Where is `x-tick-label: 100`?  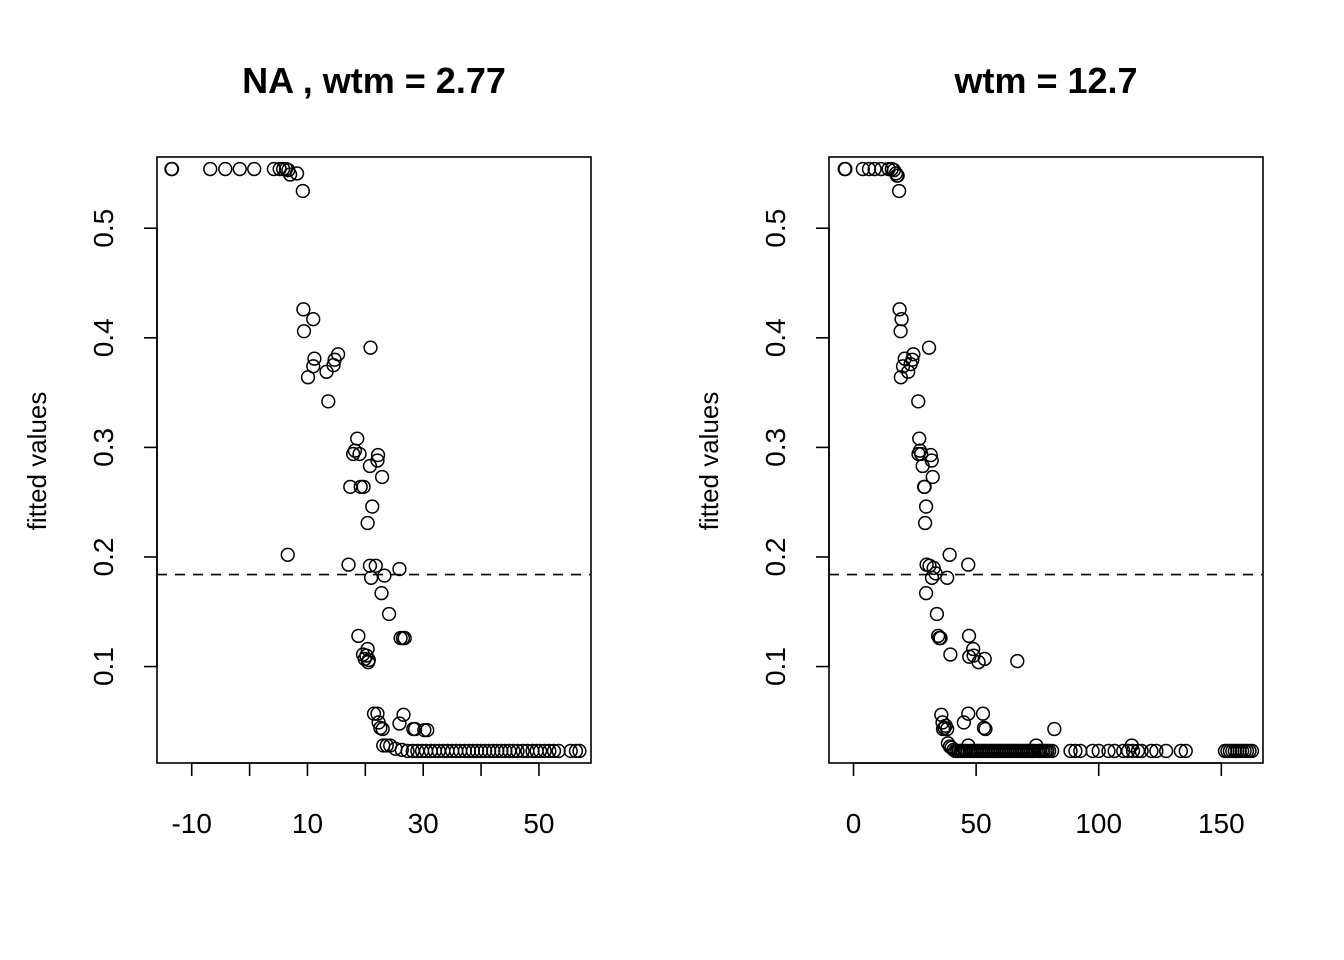 x-tick-label: 100 is located at coordinates (1098, 823).